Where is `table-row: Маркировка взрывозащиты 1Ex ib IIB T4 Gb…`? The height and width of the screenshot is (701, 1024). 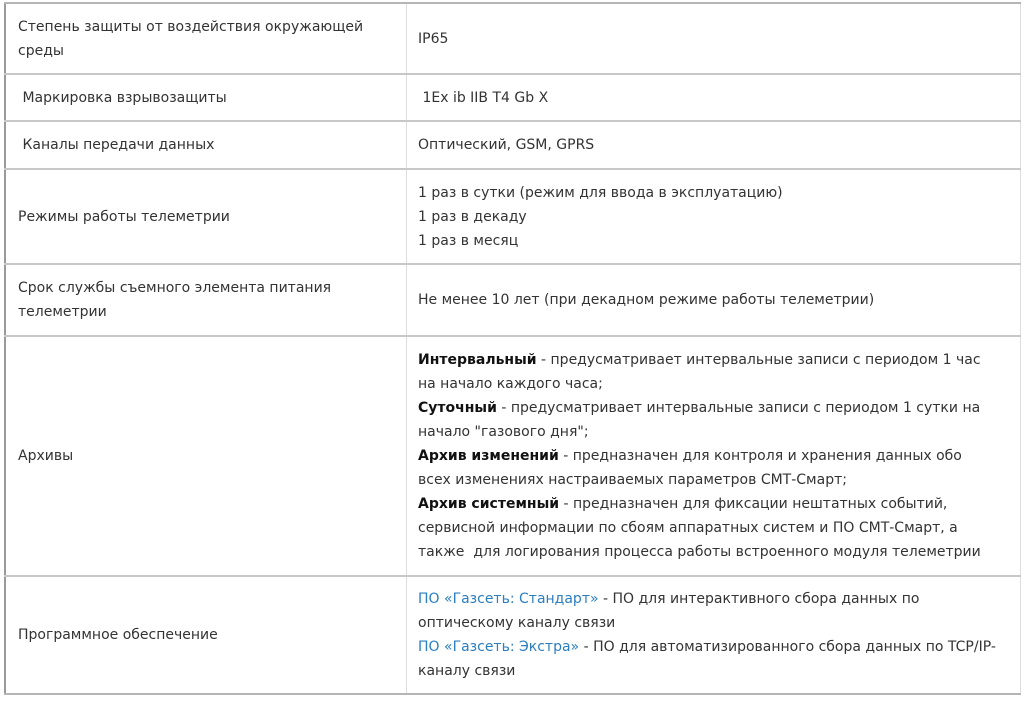 table-row: Маркировка взрывозащиты 1Ex ib IIB T4 Gb… is located at coordinates (513, 97).